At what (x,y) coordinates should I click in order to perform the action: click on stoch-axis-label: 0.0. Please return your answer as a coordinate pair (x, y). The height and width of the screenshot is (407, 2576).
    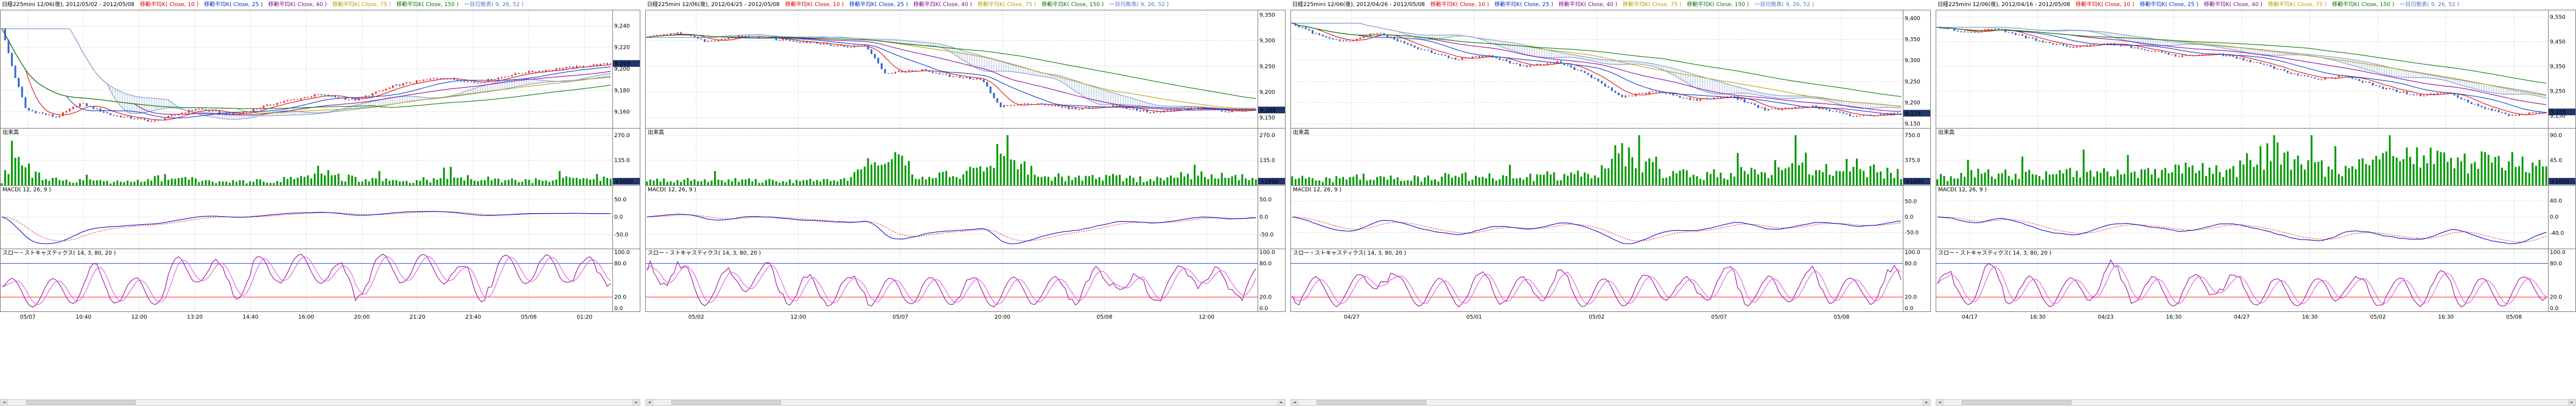
    Looking at the image, I should click on (618, 309).